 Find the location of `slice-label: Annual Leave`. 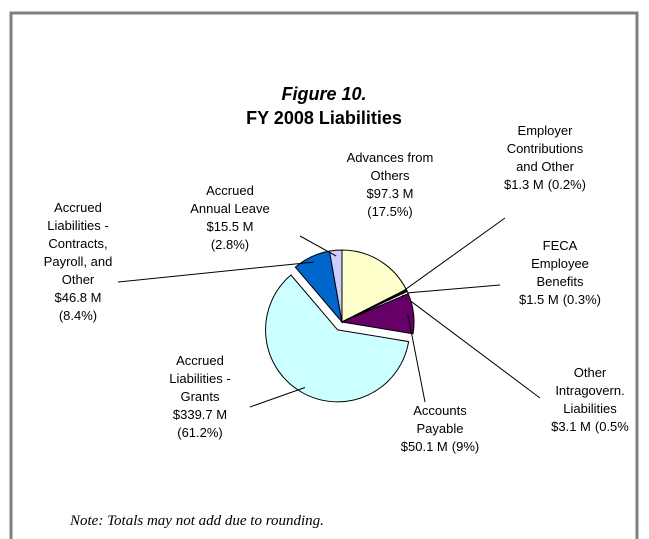

slice-label: Annual Leave is located at coordinates (230, 208).